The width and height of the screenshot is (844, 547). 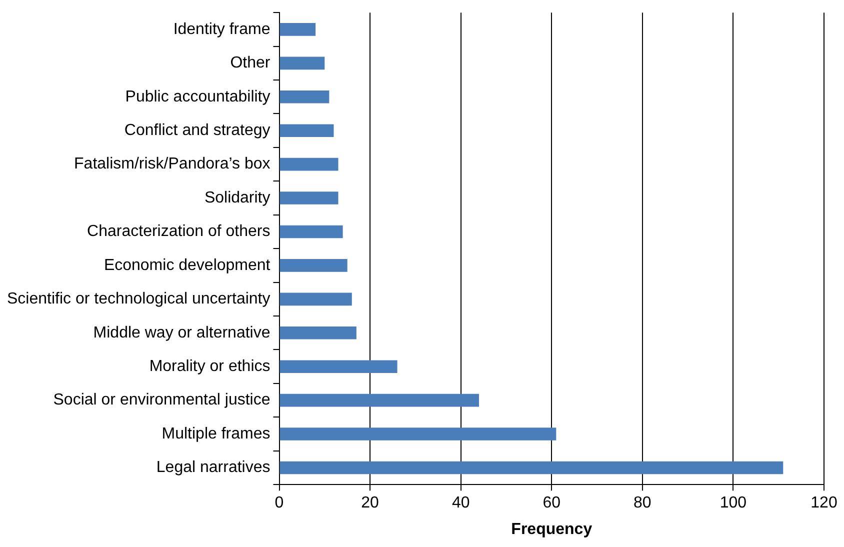 What do you see at coordinates (187, 265) in the screenshot?
I see `y-tick-label: Economic development` at bounding box center [187, 265].